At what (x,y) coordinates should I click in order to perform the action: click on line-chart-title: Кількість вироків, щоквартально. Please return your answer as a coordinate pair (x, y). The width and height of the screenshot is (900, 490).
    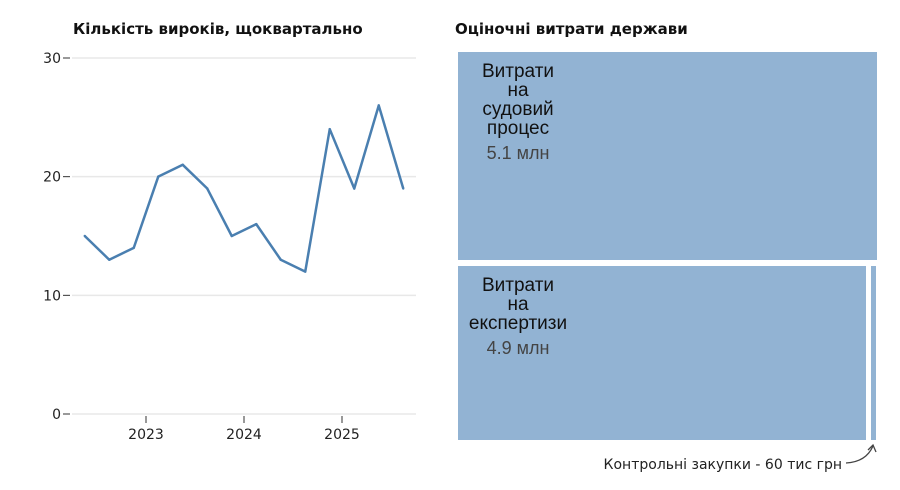
    Looking at the image, I should click on (218, 29).